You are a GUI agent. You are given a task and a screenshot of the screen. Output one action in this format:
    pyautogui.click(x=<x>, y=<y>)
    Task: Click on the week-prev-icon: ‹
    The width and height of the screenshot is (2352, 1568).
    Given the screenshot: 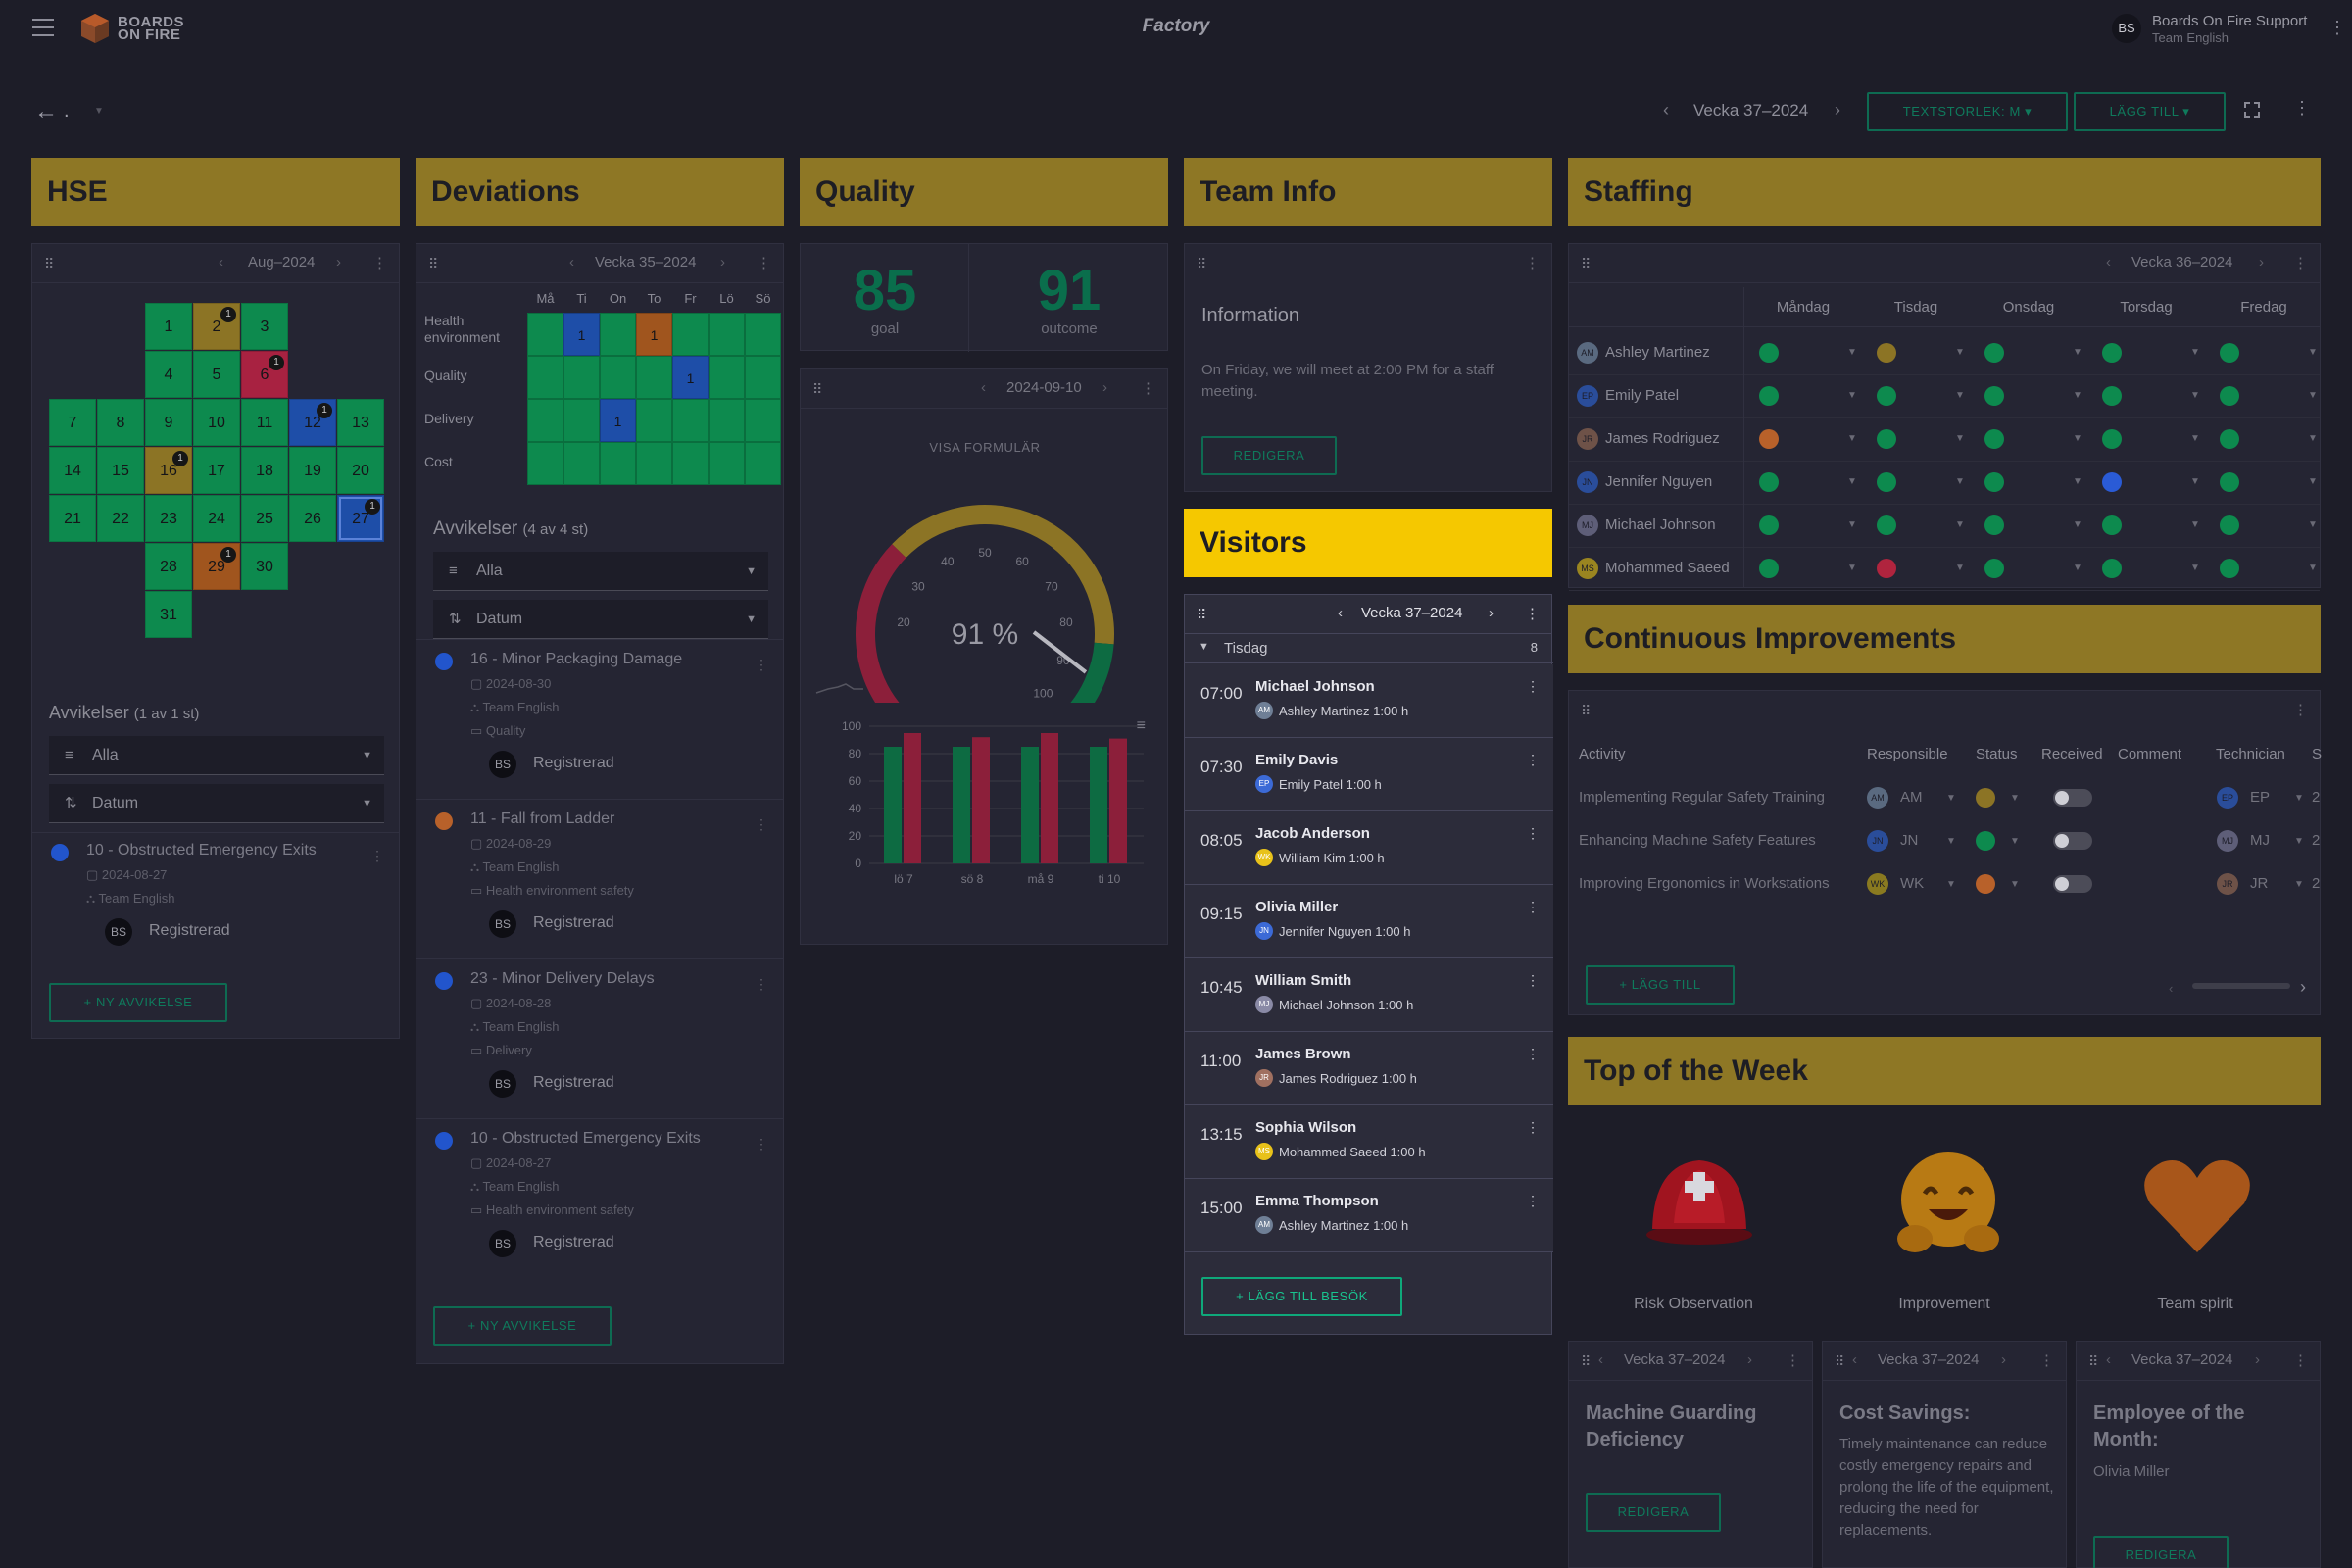 What is the action you would take?
    pyautogui.click(x=1600, y=1359)
    